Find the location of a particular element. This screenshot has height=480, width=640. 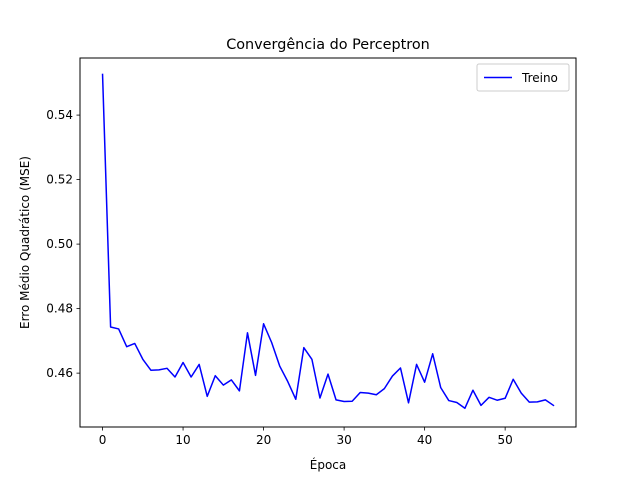

y-tick-label: 0.54 is located at coordinates (59, 115).